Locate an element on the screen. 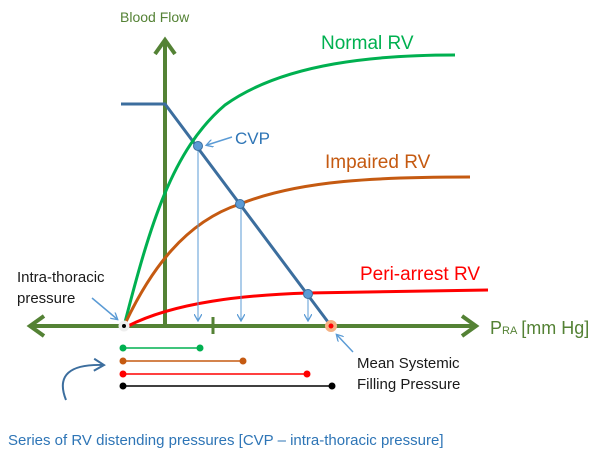  x-axis-right-arrow-icon is located at coordinates (470, 326).